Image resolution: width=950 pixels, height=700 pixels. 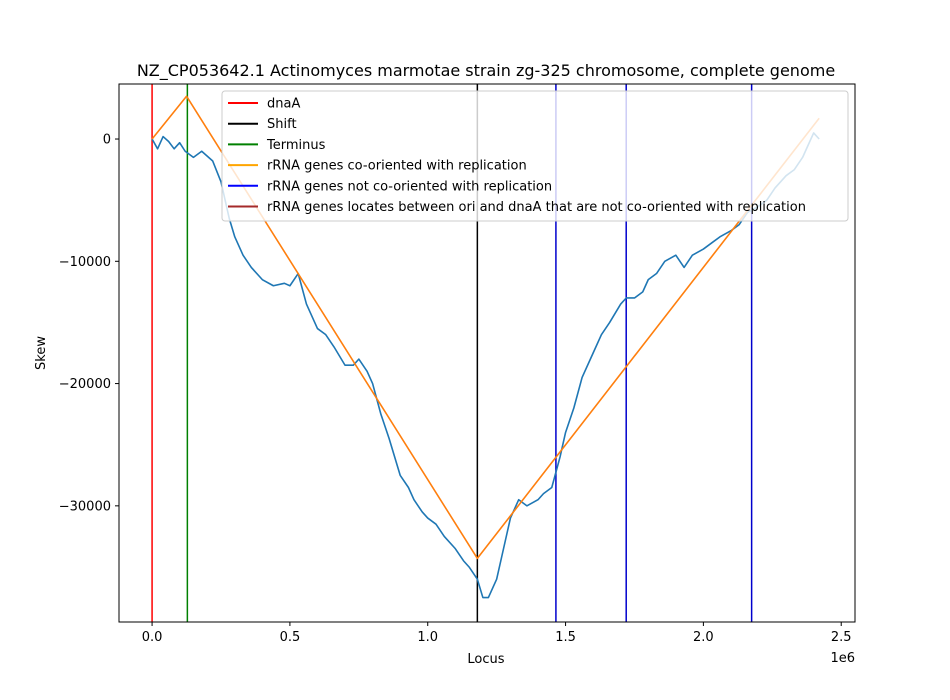 What do you see at coordinates (85, 262) in the screenshot?
I see `y-tick-label-1: −10000` at bounding box center [85, 262].